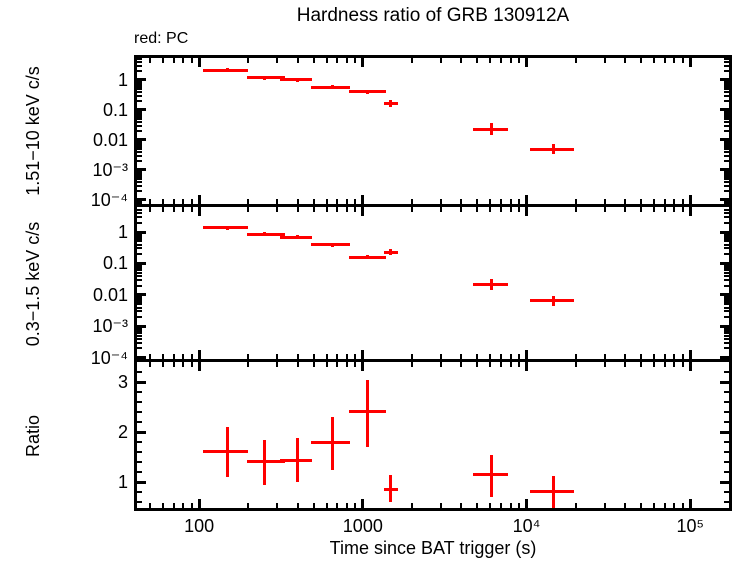  I want to click on y-tick-label-soft: 0.01, so click(110, 294).